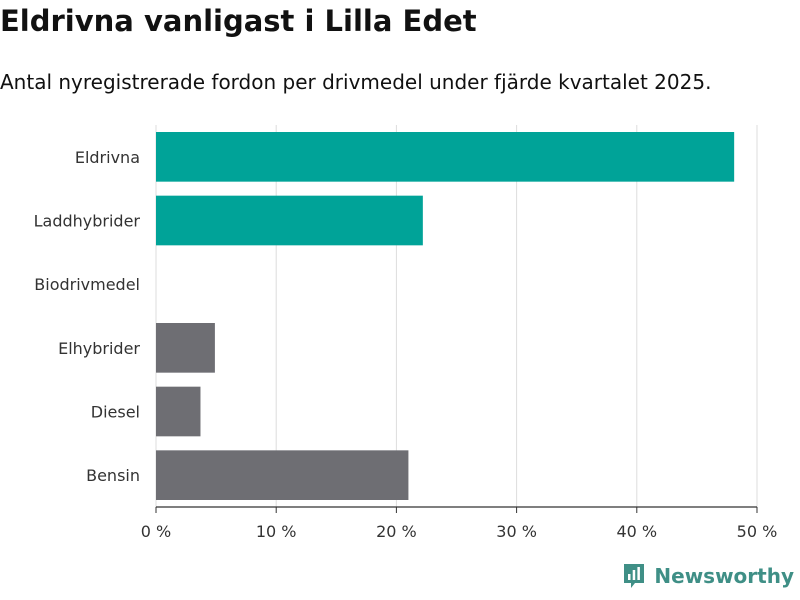  Describe the element at coordinates (276, 531) in the screenshot. I see `x-tick-label: 10 %` at that location.